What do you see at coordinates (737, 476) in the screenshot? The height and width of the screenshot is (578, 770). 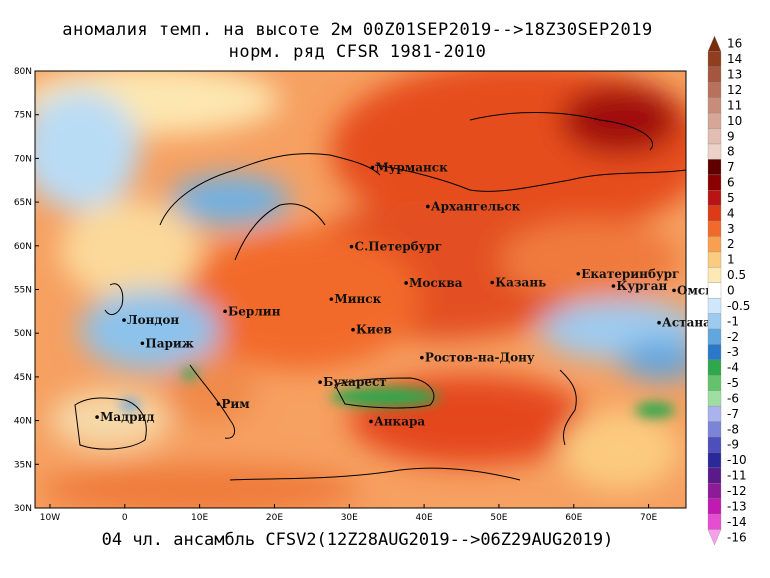 I see `colorbar-label: -11` at bounding box center [737, 476].